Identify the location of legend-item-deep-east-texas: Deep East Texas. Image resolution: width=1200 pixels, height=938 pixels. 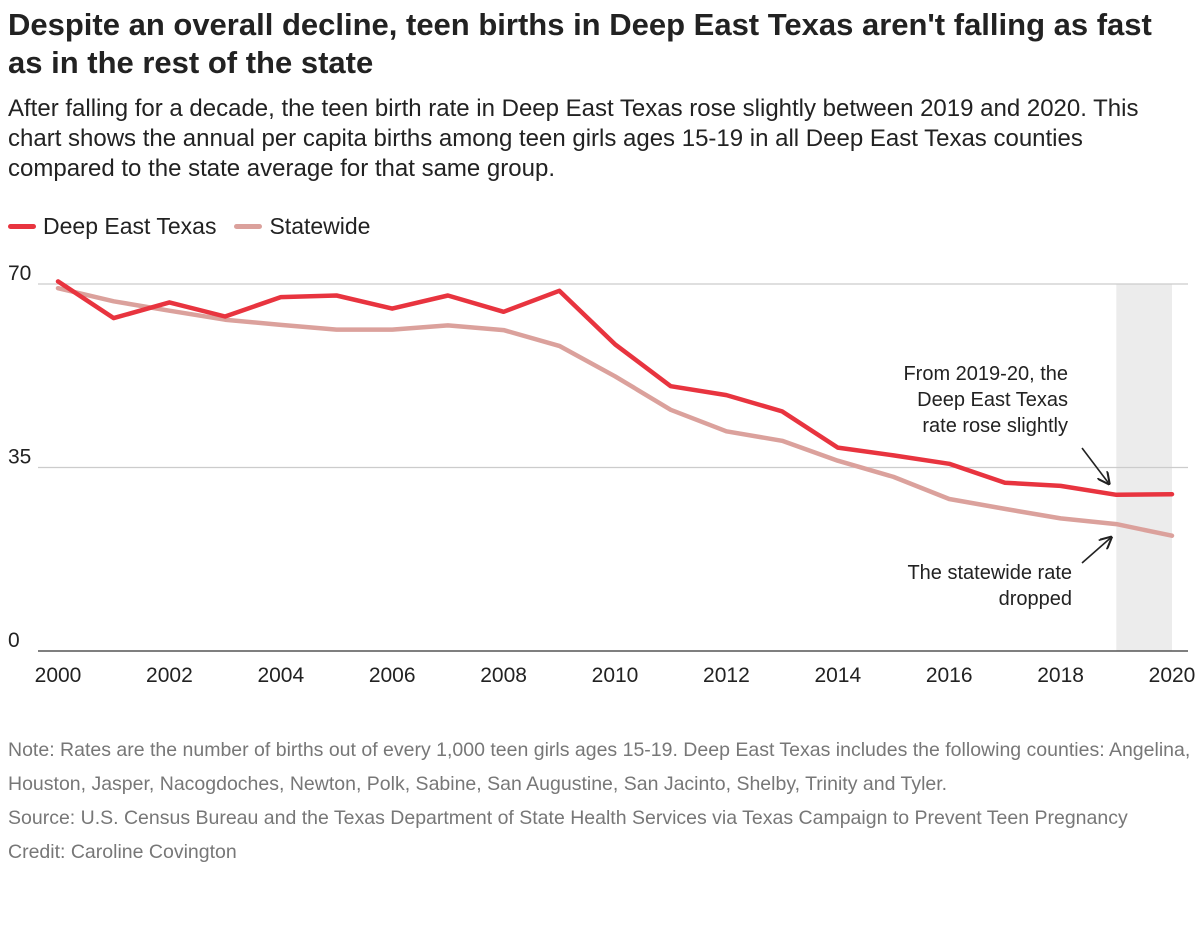
(112, 226).